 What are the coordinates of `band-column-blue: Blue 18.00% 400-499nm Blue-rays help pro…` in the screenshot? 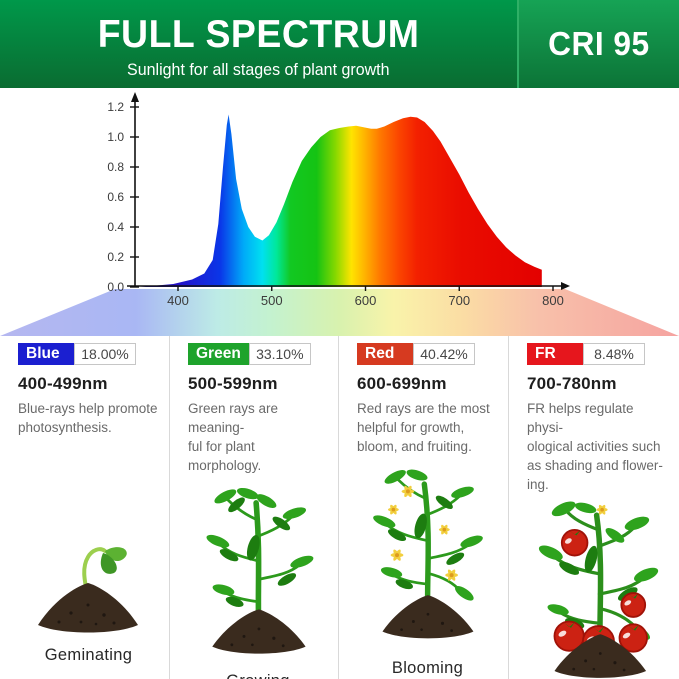 It's located at (85, 507).